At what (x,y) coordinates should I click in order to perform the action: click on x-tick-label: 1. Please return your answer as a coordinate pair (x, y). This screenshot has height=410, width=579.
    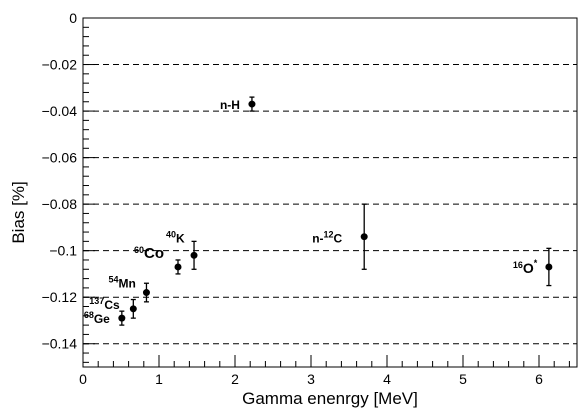
    Looking at the image, I should click on (159, 379).